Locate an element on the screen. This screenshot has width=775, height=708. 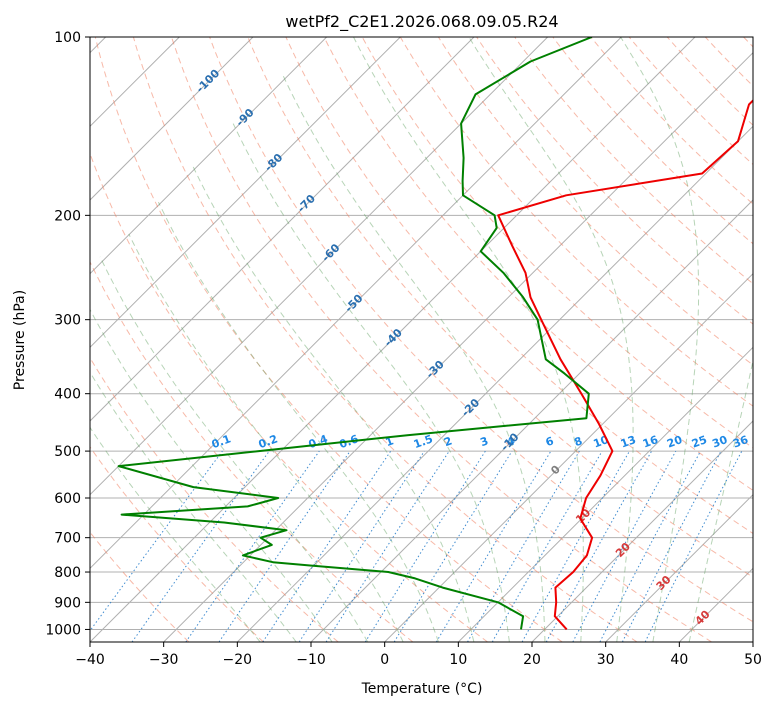
x-tick-label: −30 is located at coordinates (164, 660).